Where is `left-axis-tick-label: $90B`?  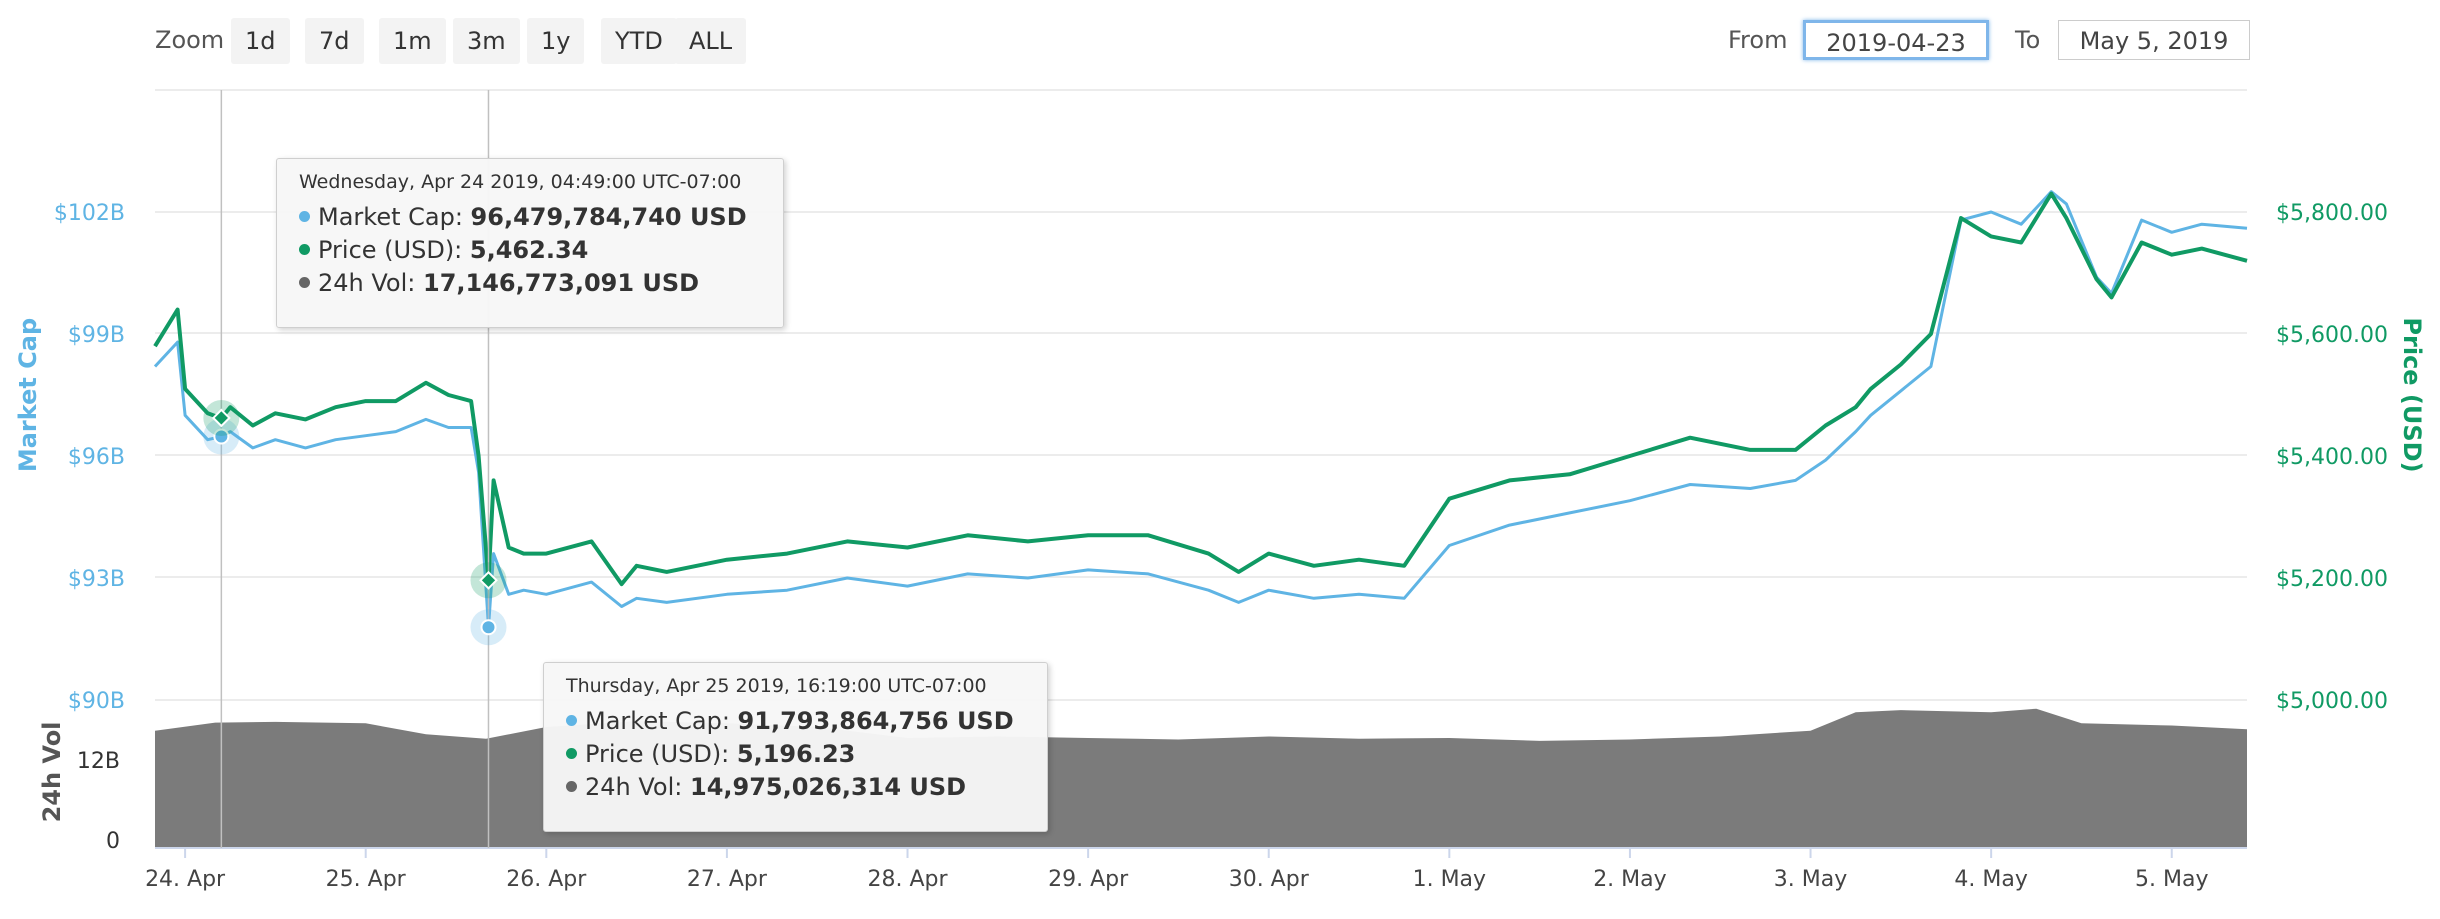 left-axis-tick-label: $90B is located at coordinates (96, 701).